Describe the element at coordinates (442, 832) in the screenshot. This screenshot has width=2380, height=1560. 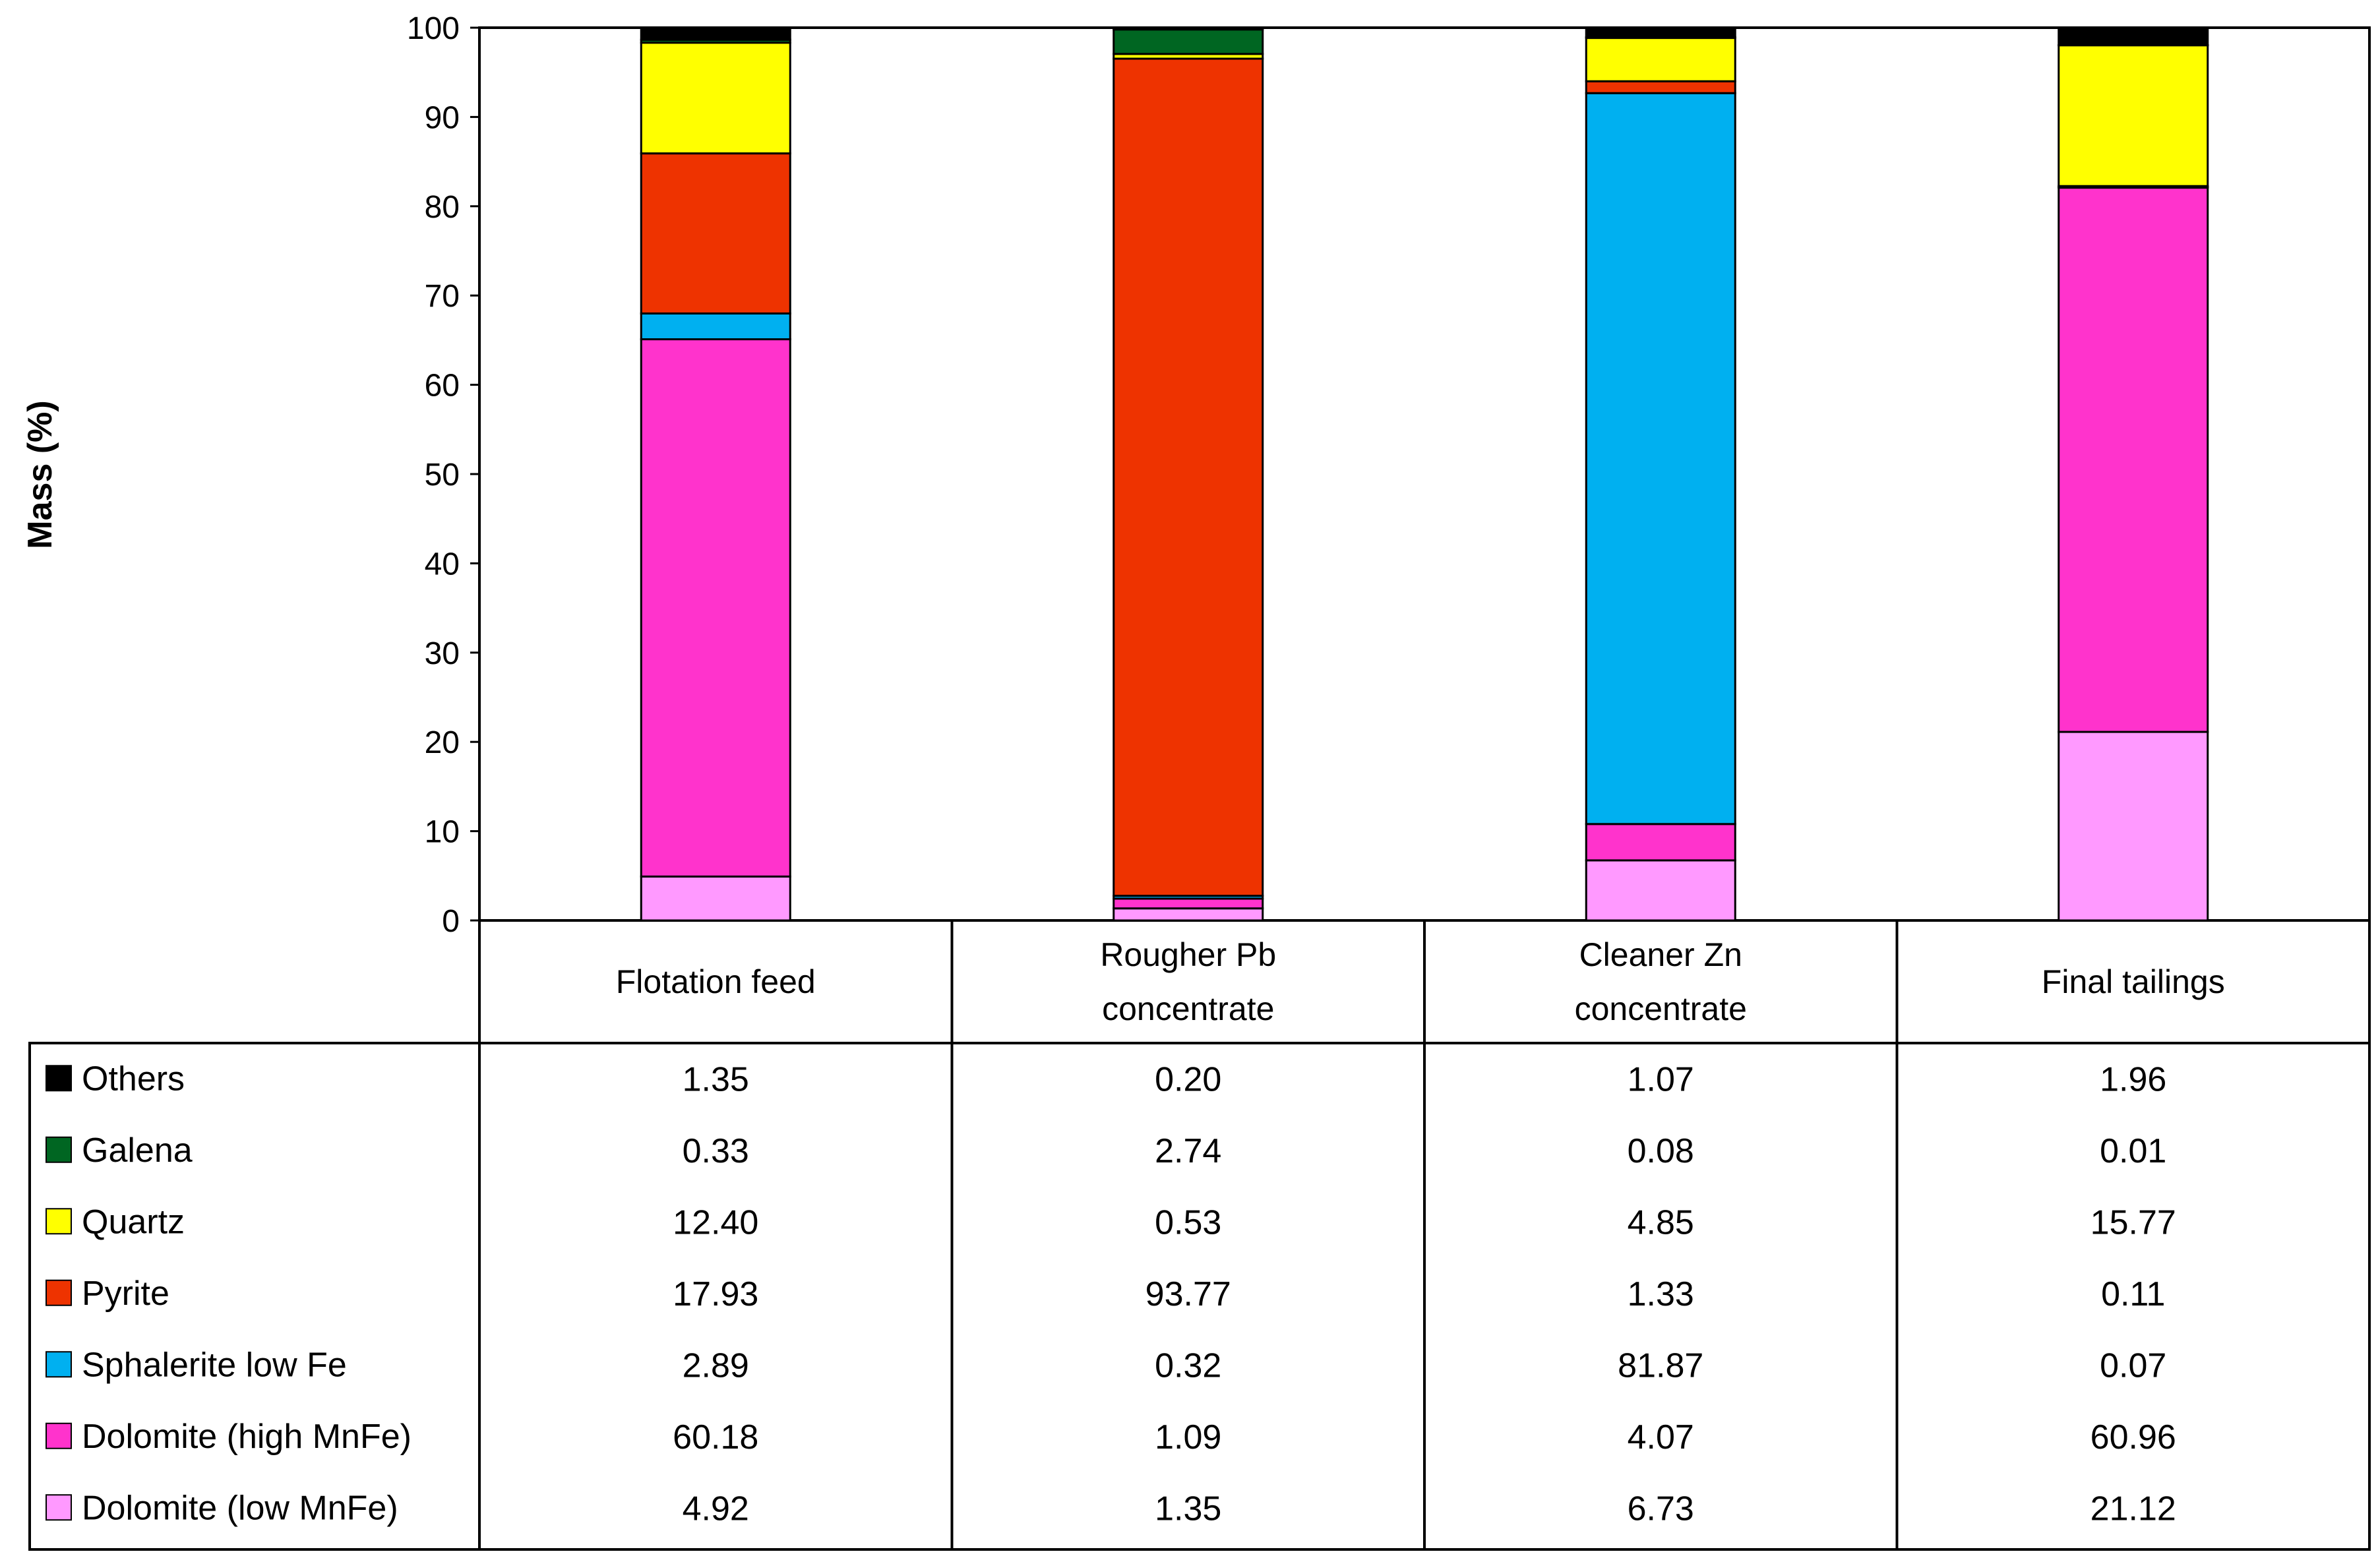
I see `y-tick-label: 10` at that location.